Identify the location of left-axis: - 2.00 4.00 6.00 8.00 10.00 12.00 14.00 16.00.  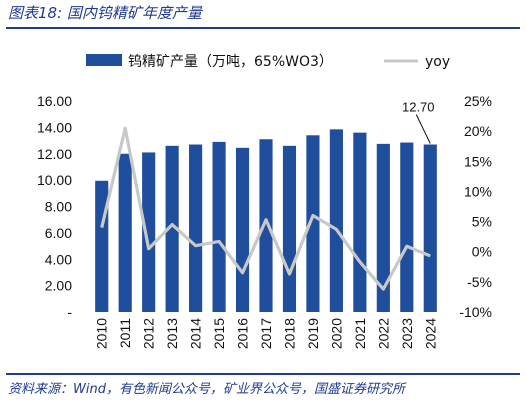
(54, 206).